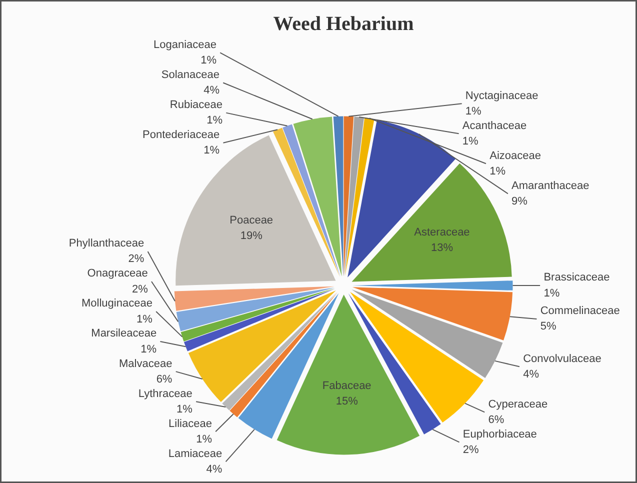  What do you see at coordinates (518, 404) in the screenshot?
I see `slice-label: Cyperaceae` at bounding box center [518, 404].